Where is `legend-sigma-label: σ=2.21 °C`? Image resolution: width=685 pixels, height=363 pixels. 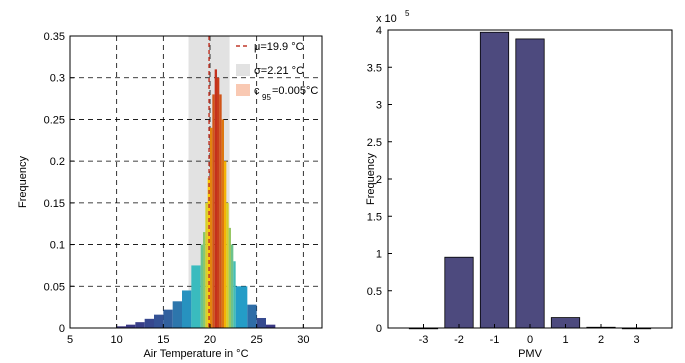
legend-sigma-label: σ=2.21 °C is located at coordinates (279, 71).